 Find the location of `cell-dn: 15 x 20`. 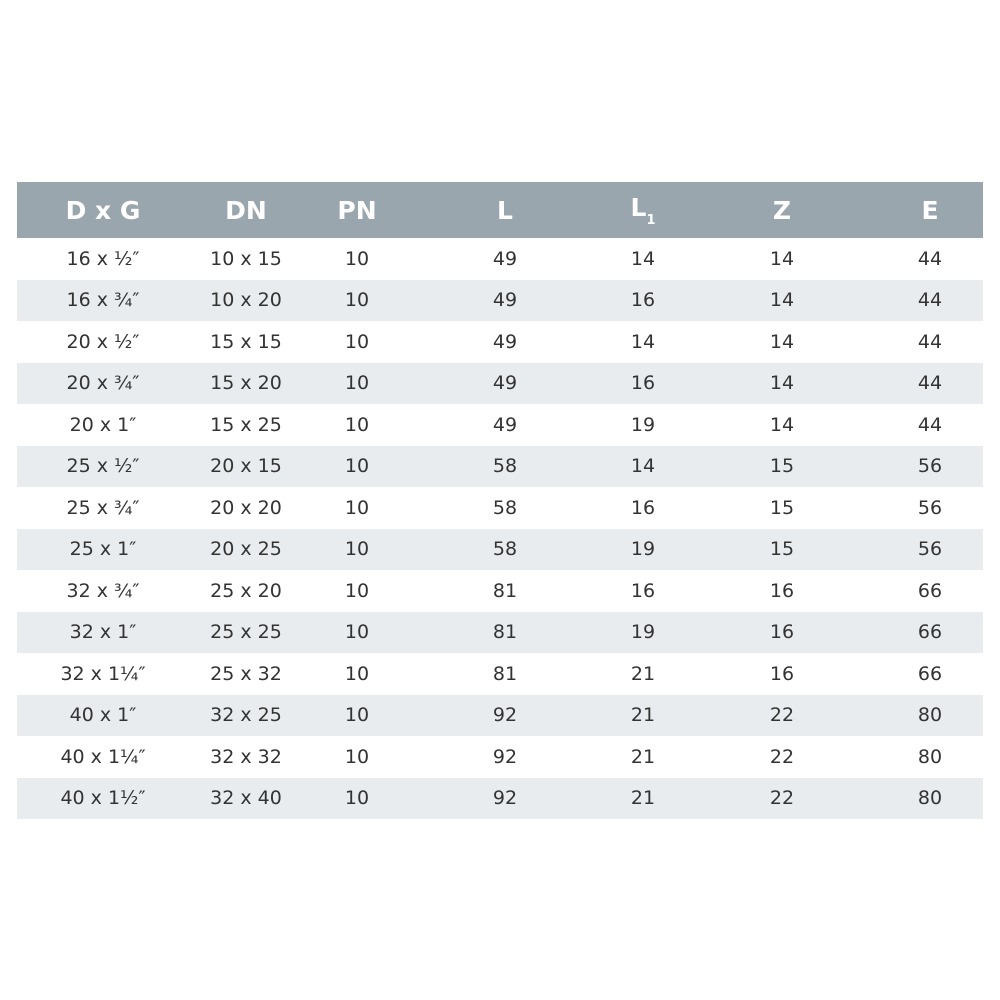

cell-dn: 15 x 20 is located at coordinates (246, 383).